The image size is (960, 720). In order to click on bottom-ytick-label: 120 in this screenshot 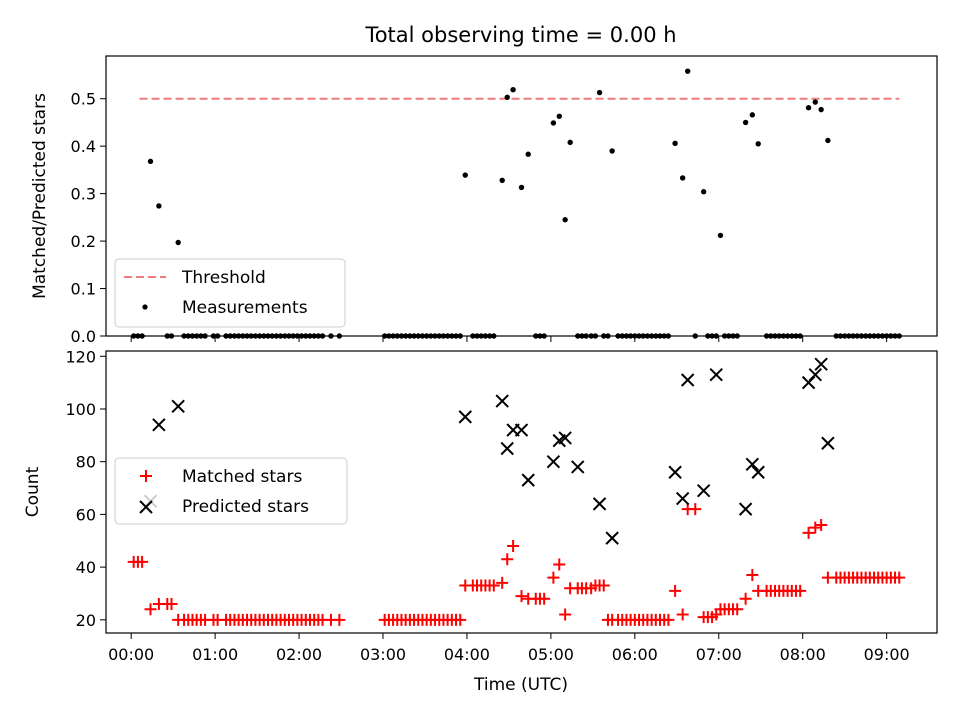, I will do `click(80, 356)`.